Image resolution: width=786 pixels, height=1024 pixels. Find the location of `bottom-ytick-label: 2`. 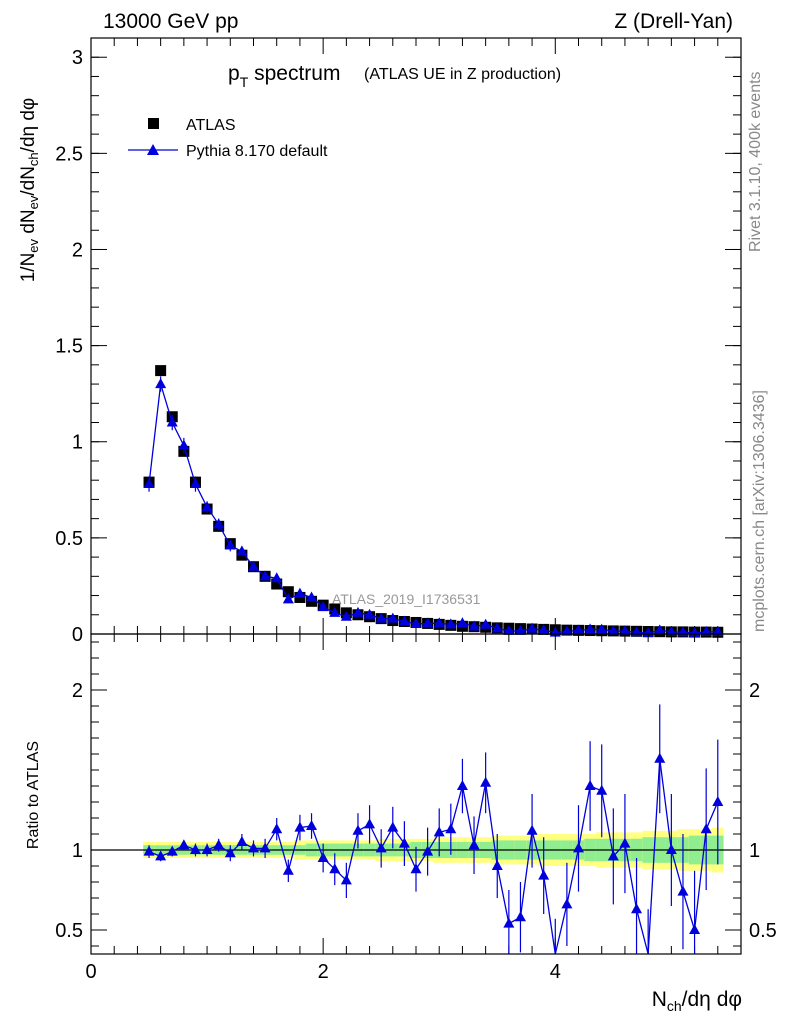

bottom-ytick-label: 2 is located at coordinates (77, 691).